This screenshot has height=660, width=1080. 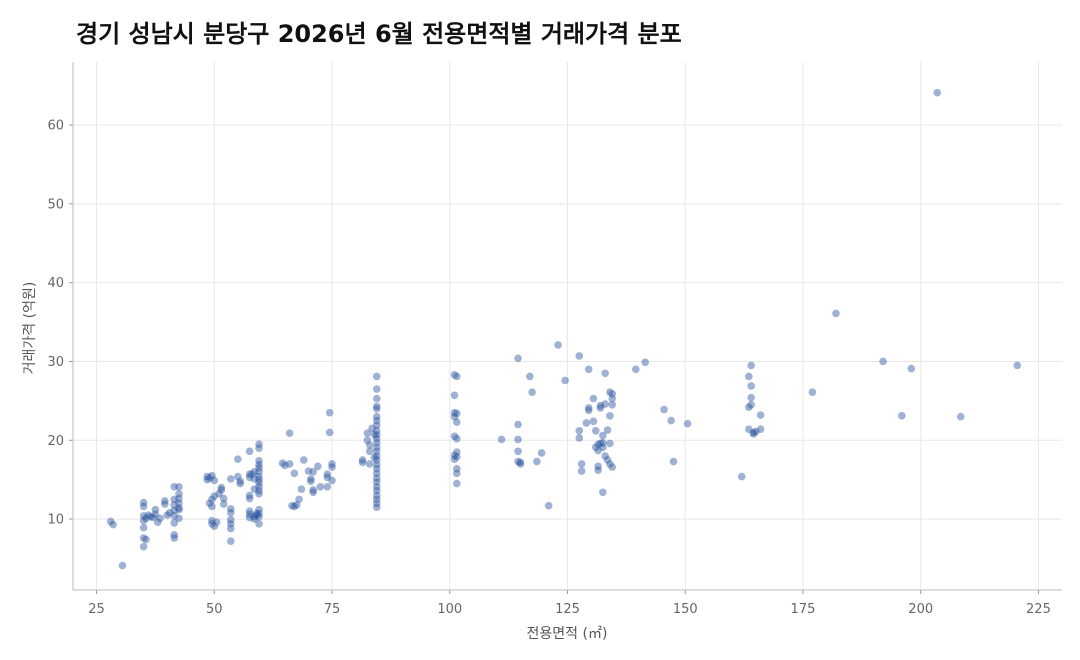 I want to click on y-tick-label: 30, so click(x=55, y=362).